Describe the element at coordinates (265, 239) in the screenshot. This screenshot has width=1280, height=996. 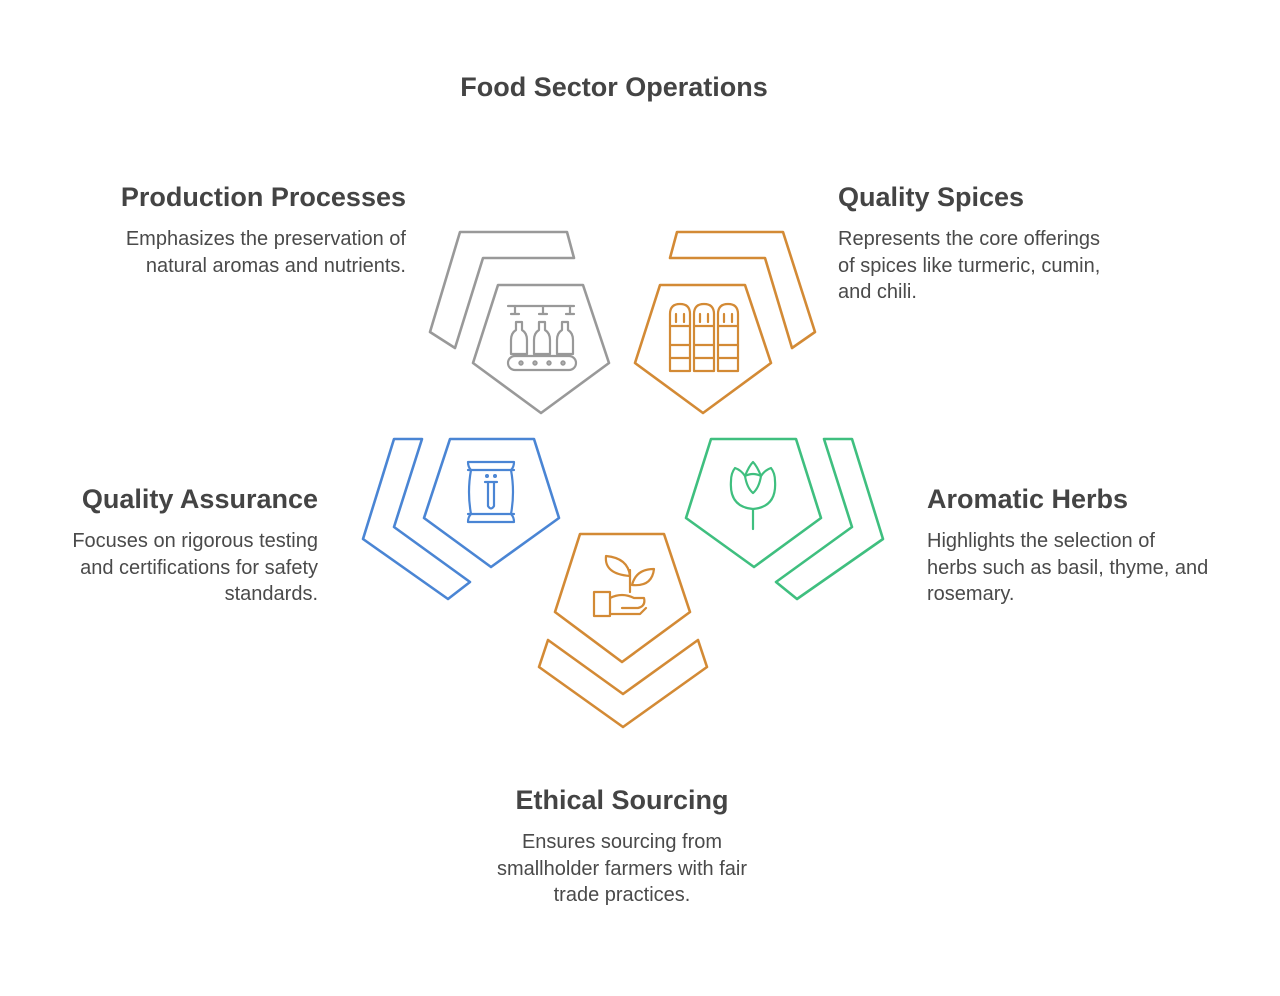
I see `production-line-1: Emphasizes the preservation of` at that location.